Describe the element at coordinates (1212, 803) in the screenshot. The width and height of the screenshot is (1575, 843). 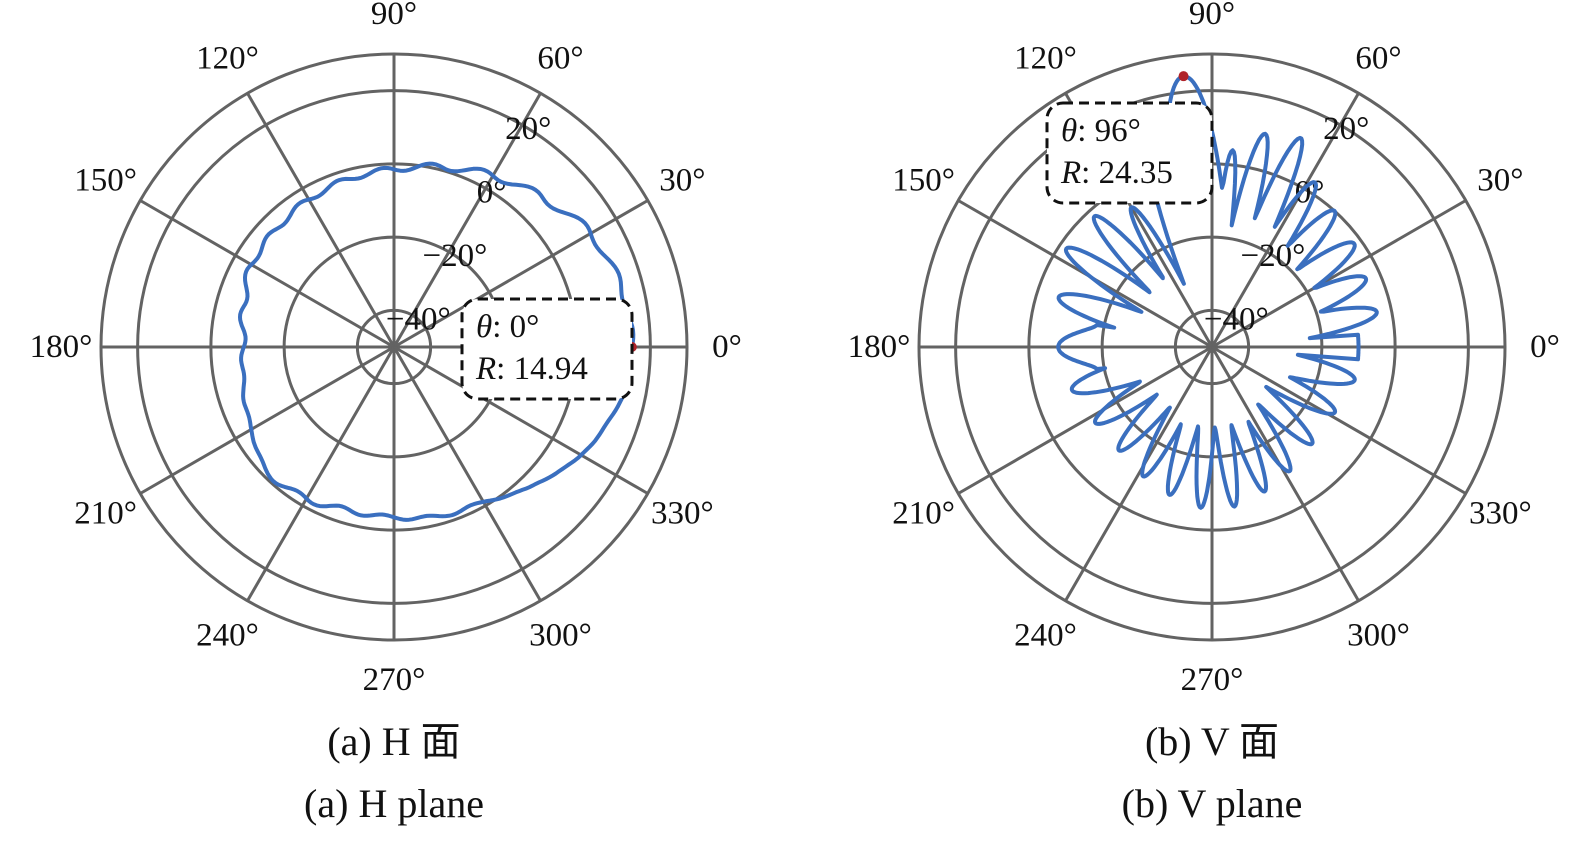
I see `caption-en-v: (b) V plane` at that location.